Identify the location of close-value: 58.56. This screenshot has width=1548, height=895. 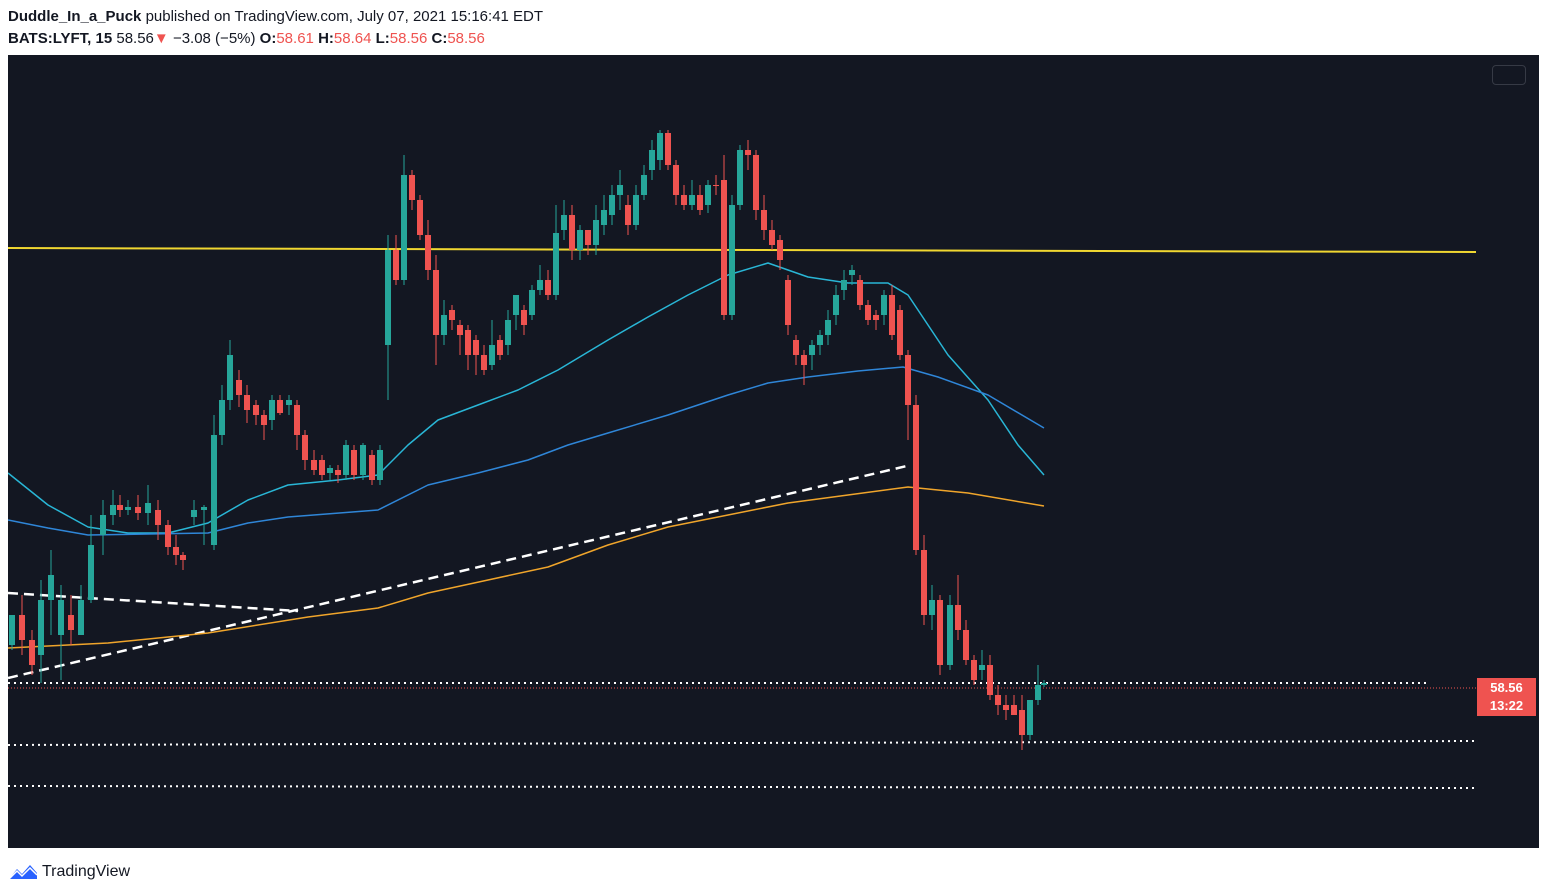
(466, 38).